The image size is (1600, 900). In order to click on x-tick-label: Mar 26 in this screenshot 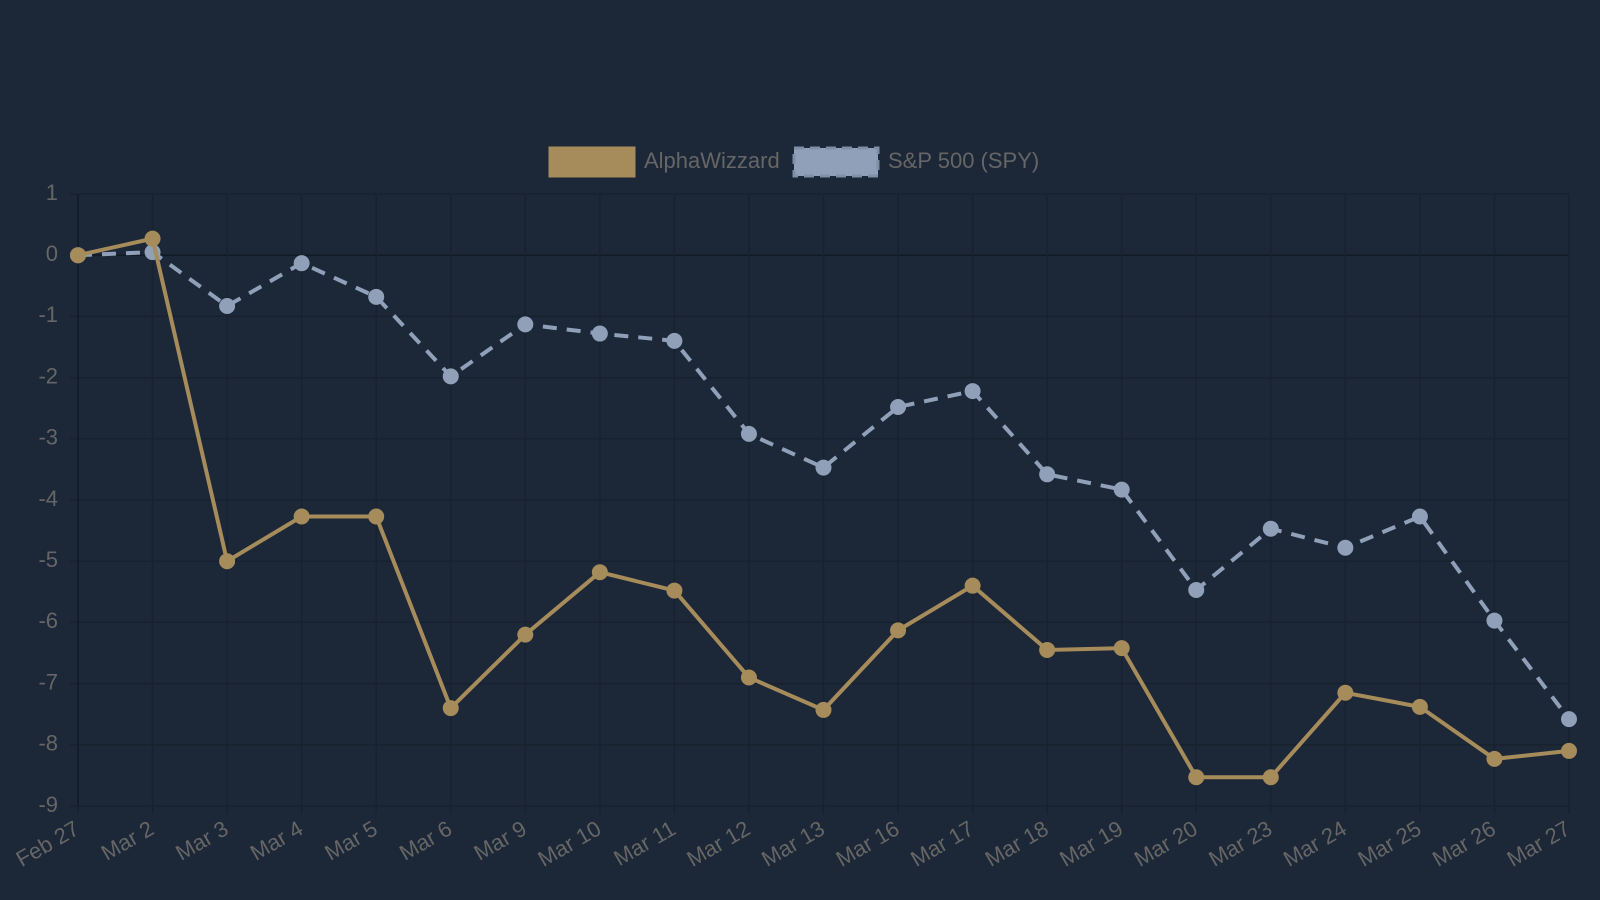, I will do `click(1464, 844)`.